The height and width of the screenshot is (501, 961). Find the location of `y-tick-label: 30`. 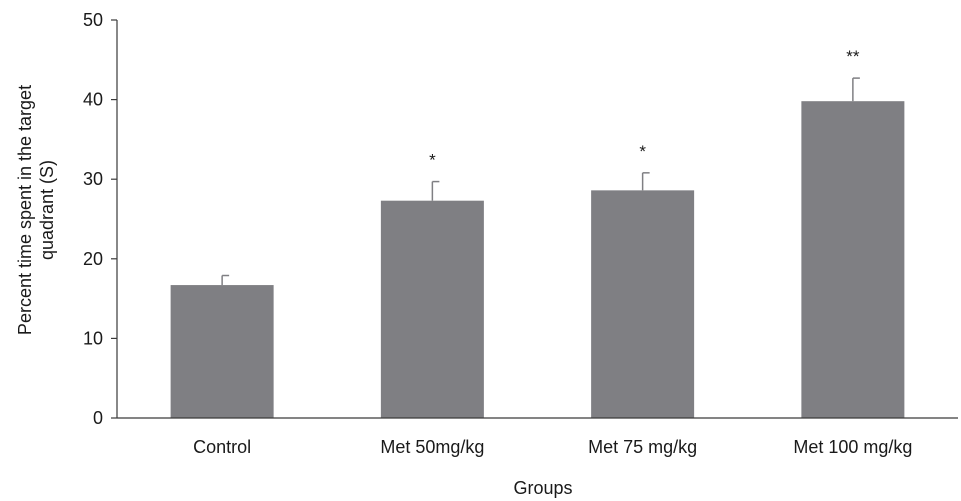

y-tick-label: 30 is located at coordinates (93, 179).